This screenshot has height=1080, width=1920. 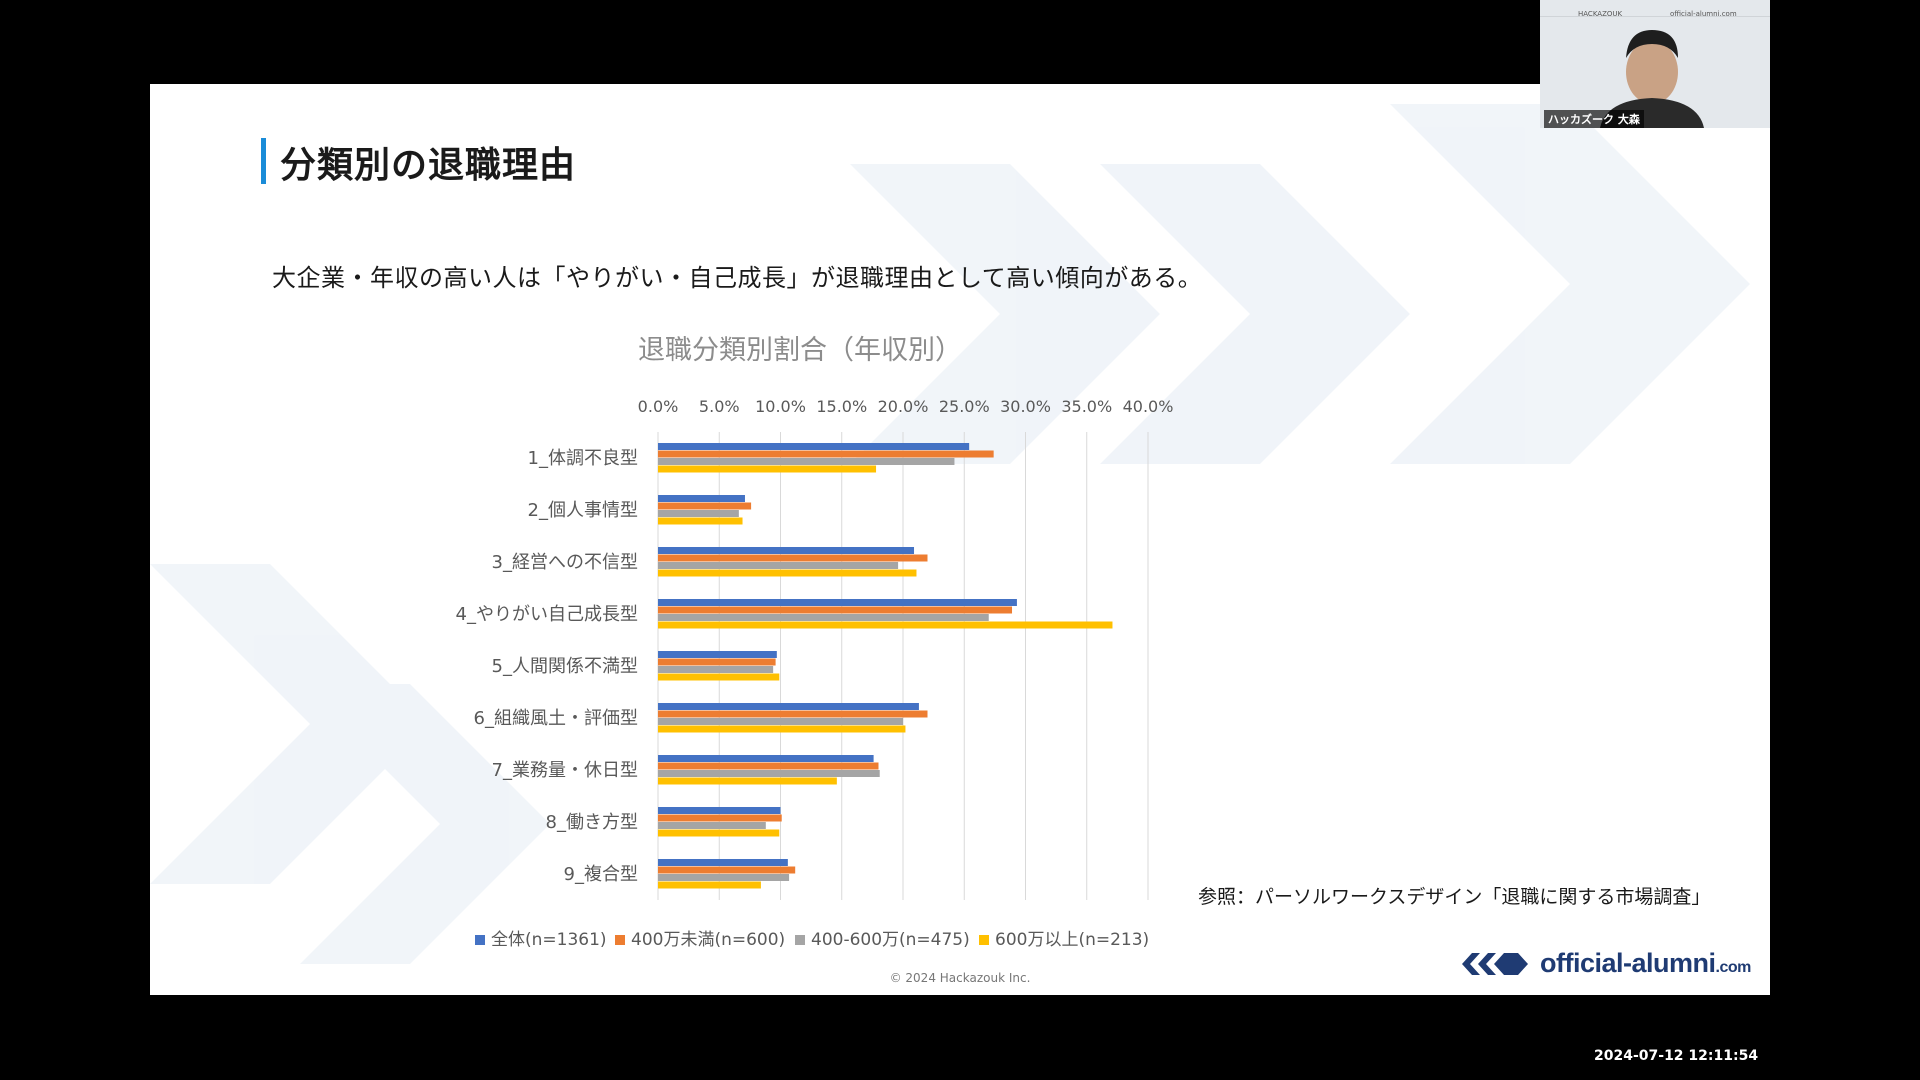 I want to click on legend-label: 400万未満(n=600), so click(x=708, y=940).